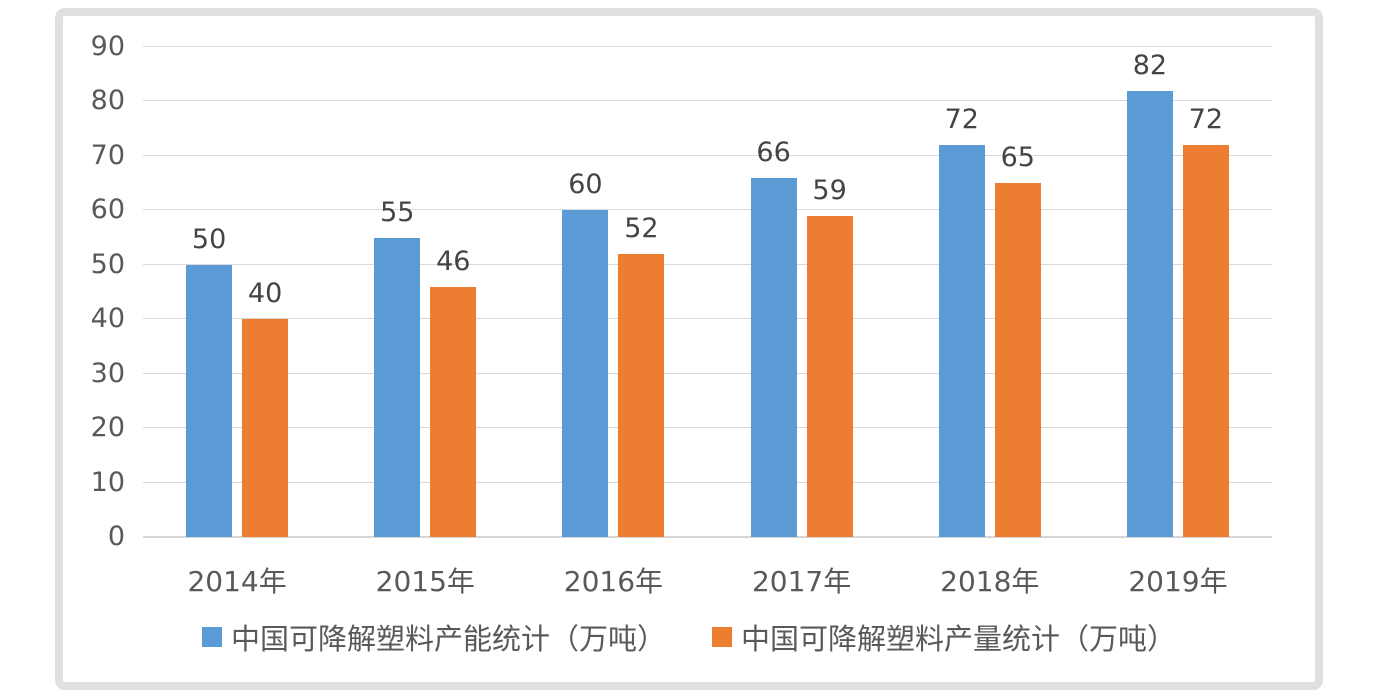 The width and height of the screenshot is (1398, 700). I want to click on bar-group: 55 46, so click(425, 292).